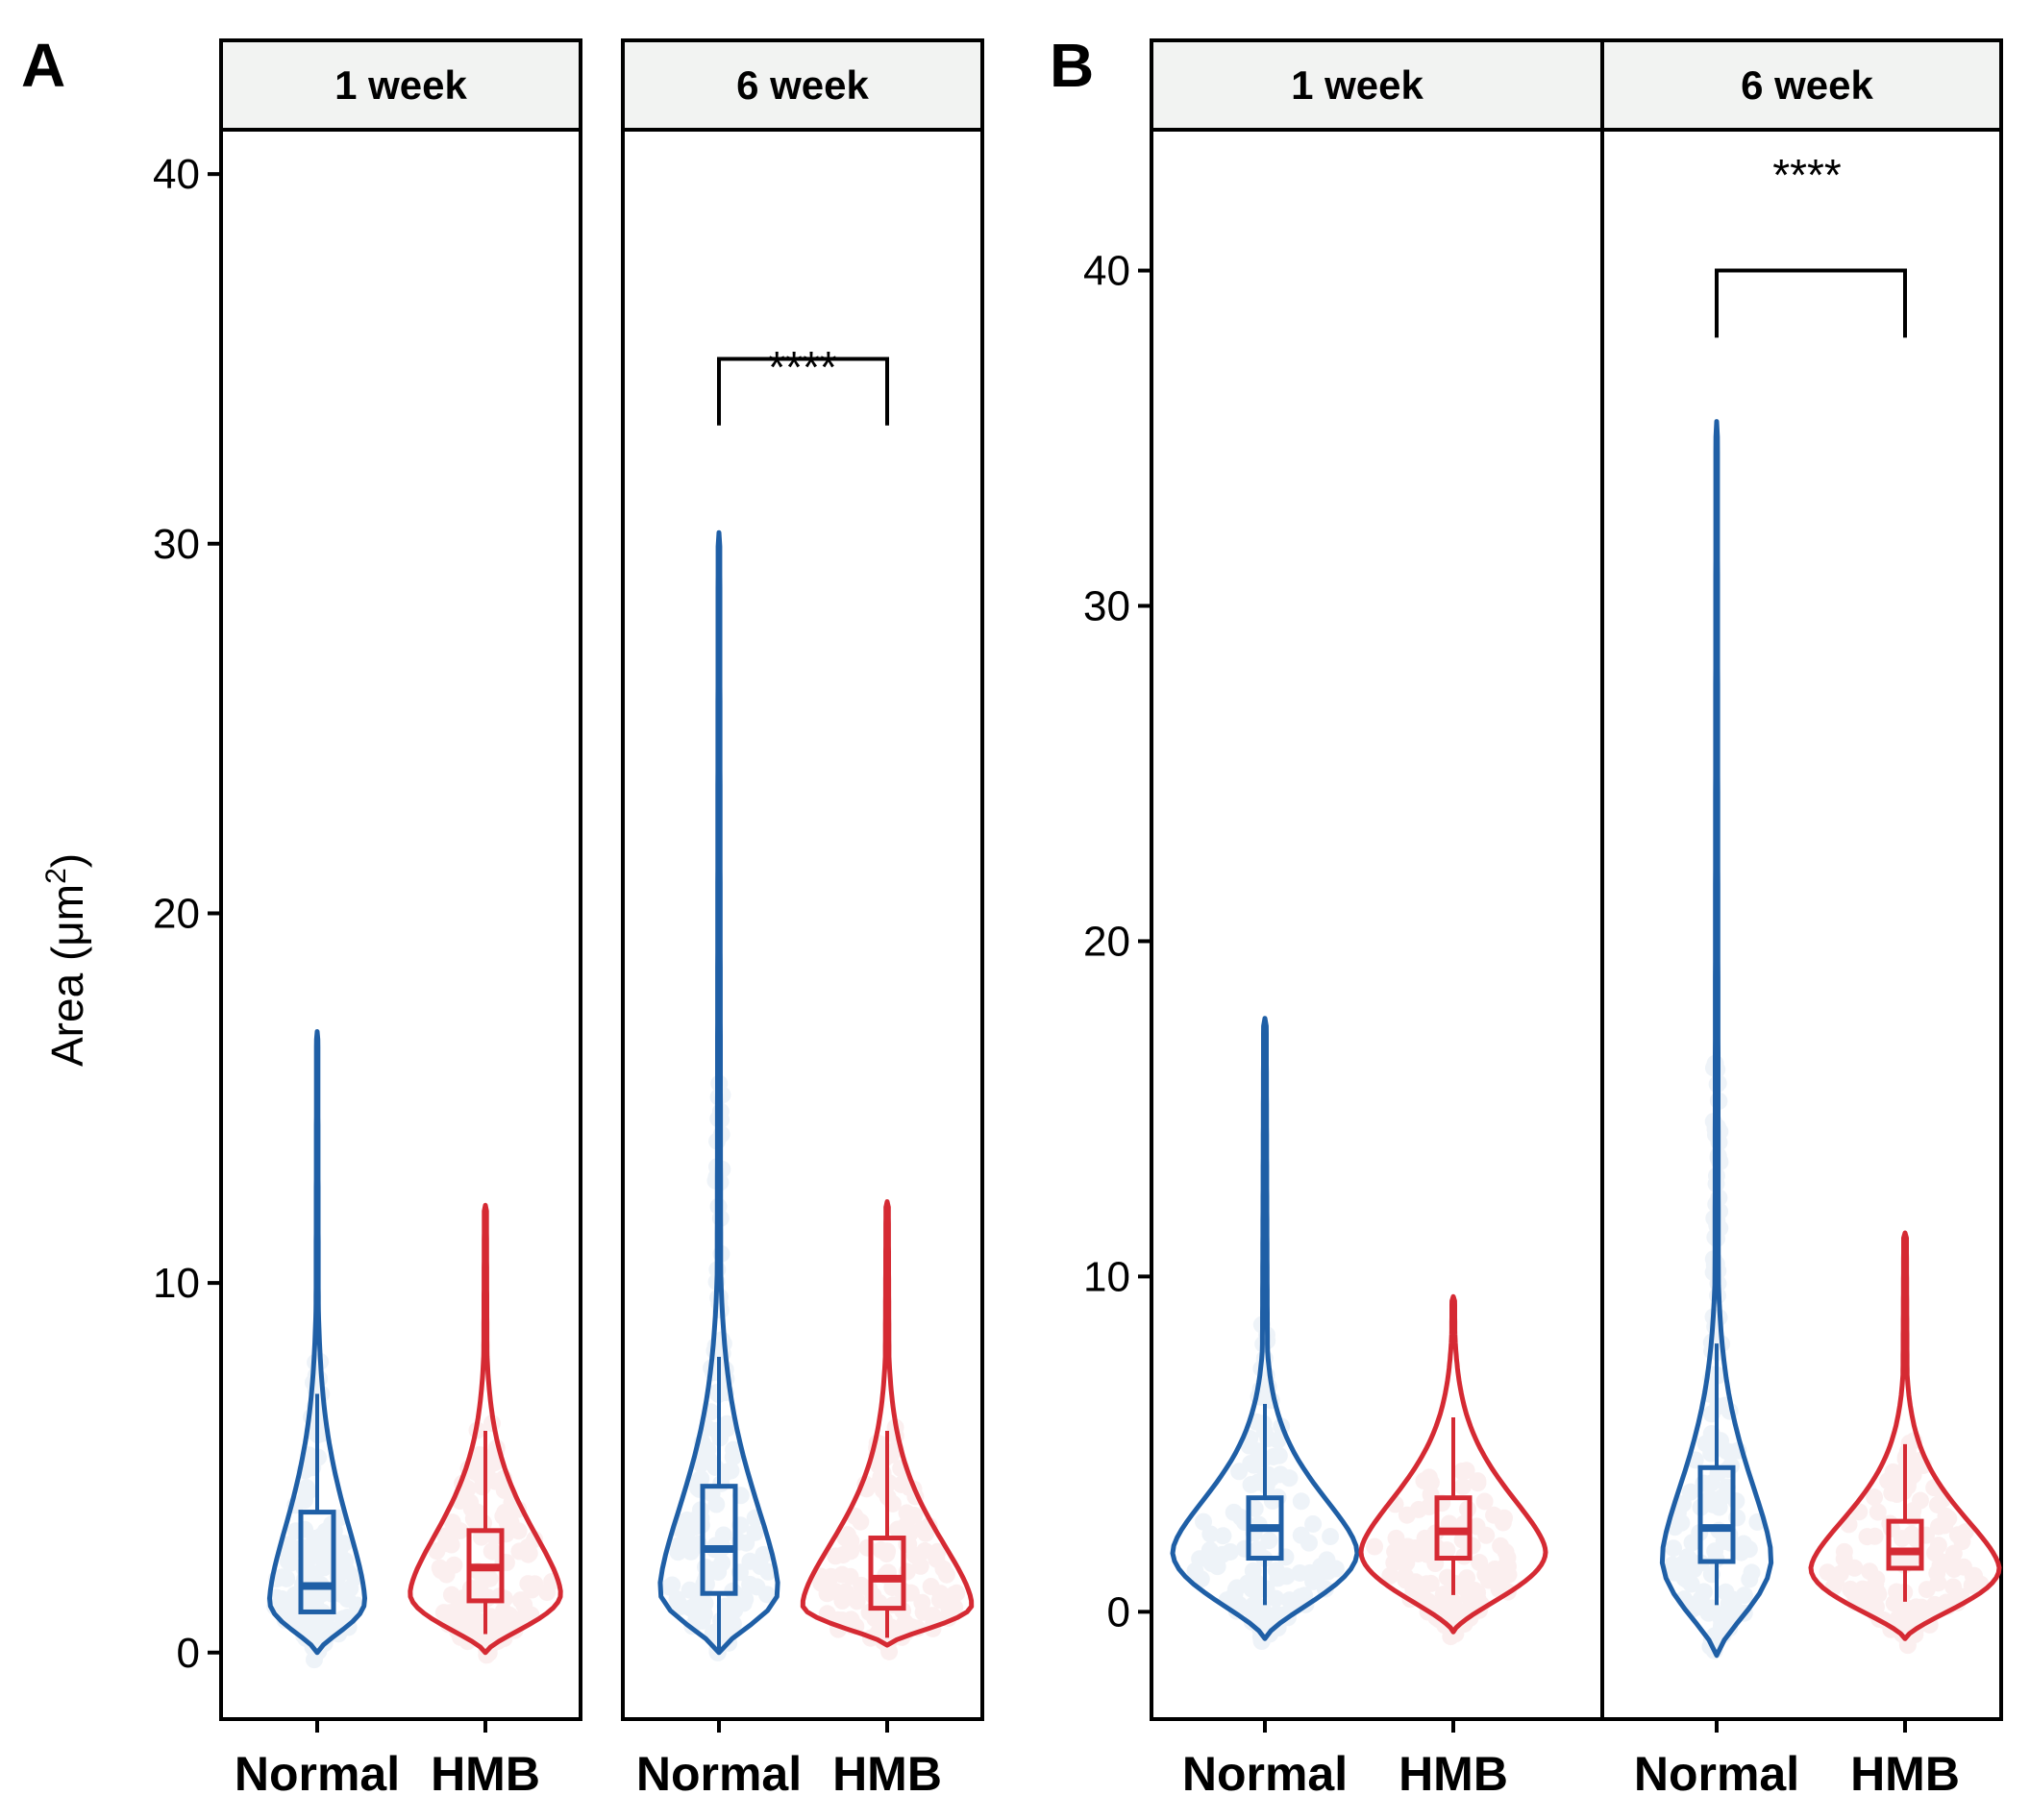  I want to click on box-normal, so click(1716, 1514).